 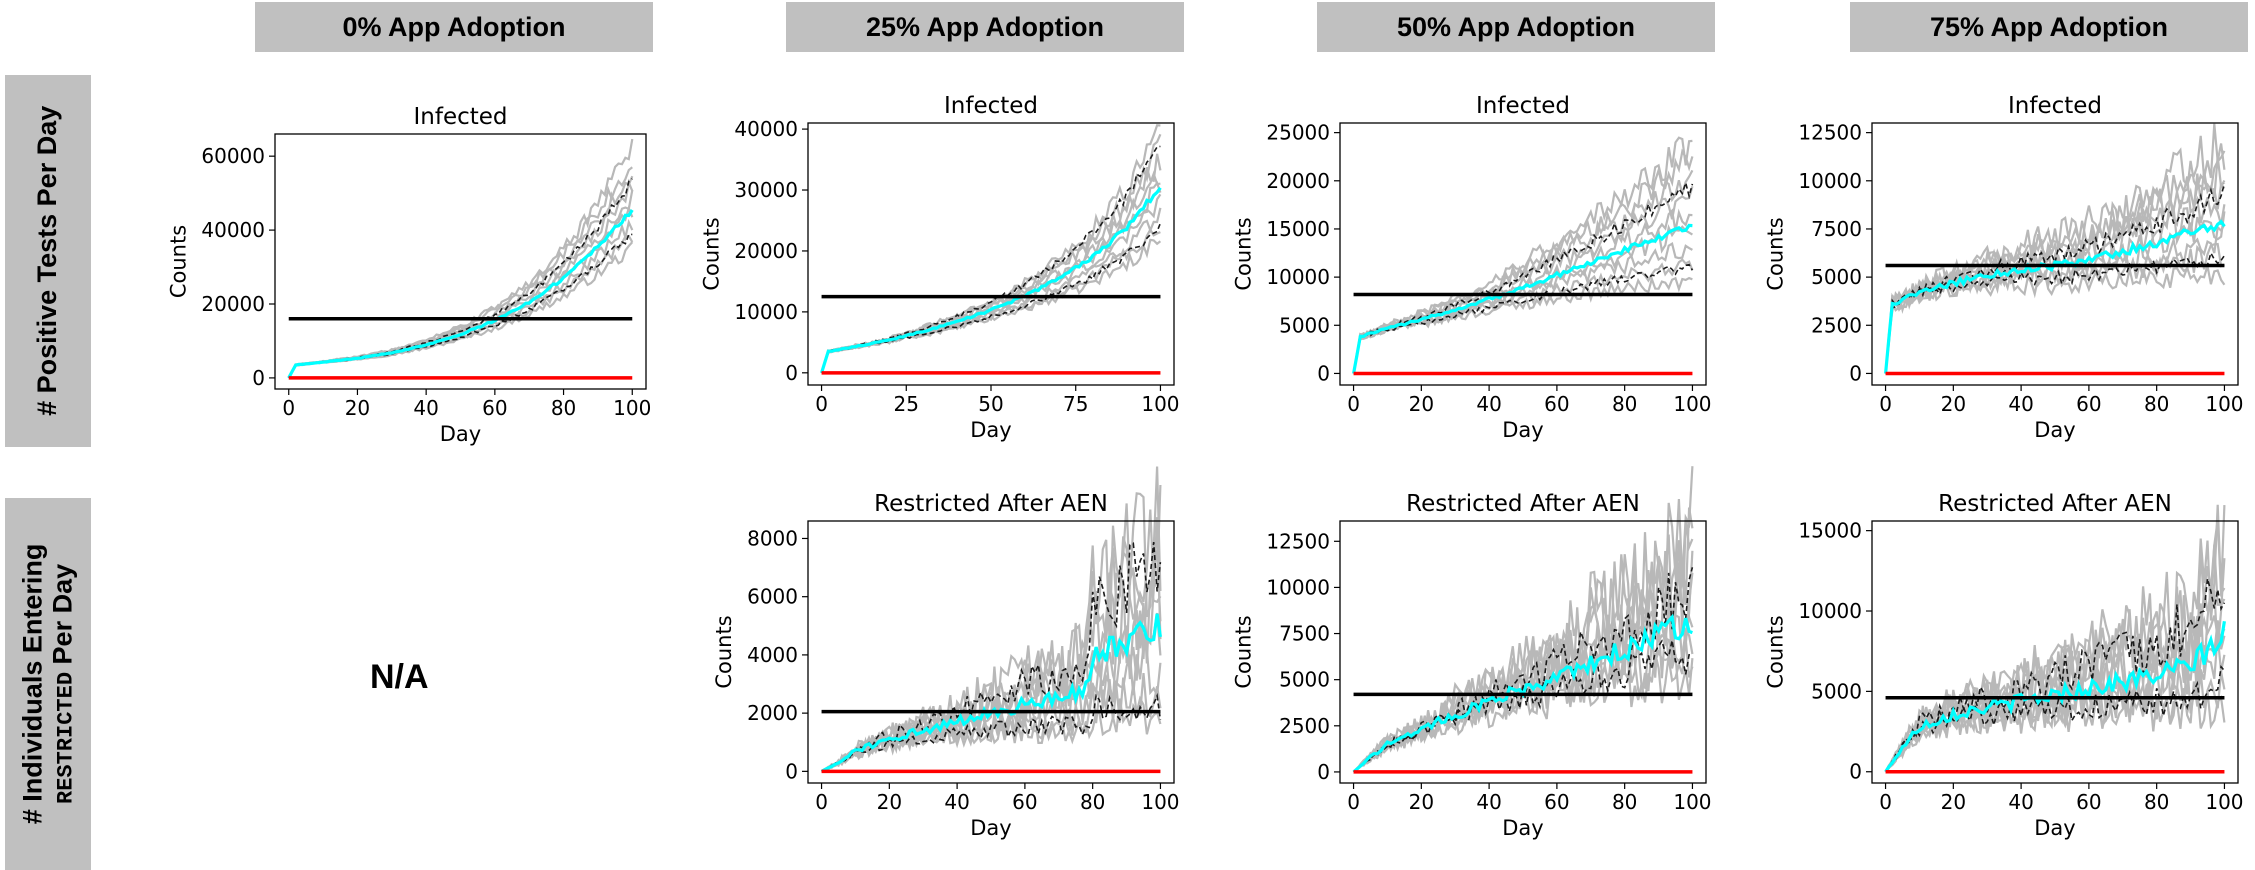 What do you see at coordinates (238, 267) in the screenshot?
I see `y-axis-ticks: 0 20000 40000 60000` at bounding box center [238, 267].